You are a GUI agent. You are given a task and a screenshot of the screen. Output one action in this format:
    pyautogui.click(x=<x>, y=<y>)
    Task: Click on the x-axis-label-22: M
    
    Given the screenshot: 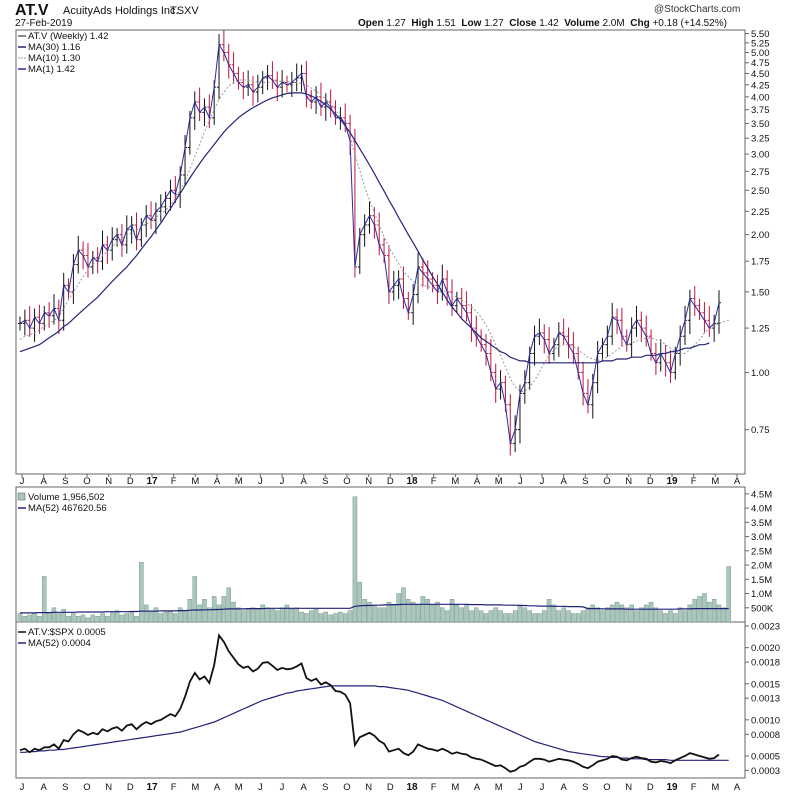 What is the action you would take?
    pyautogui.click(x=499, y=481)
    